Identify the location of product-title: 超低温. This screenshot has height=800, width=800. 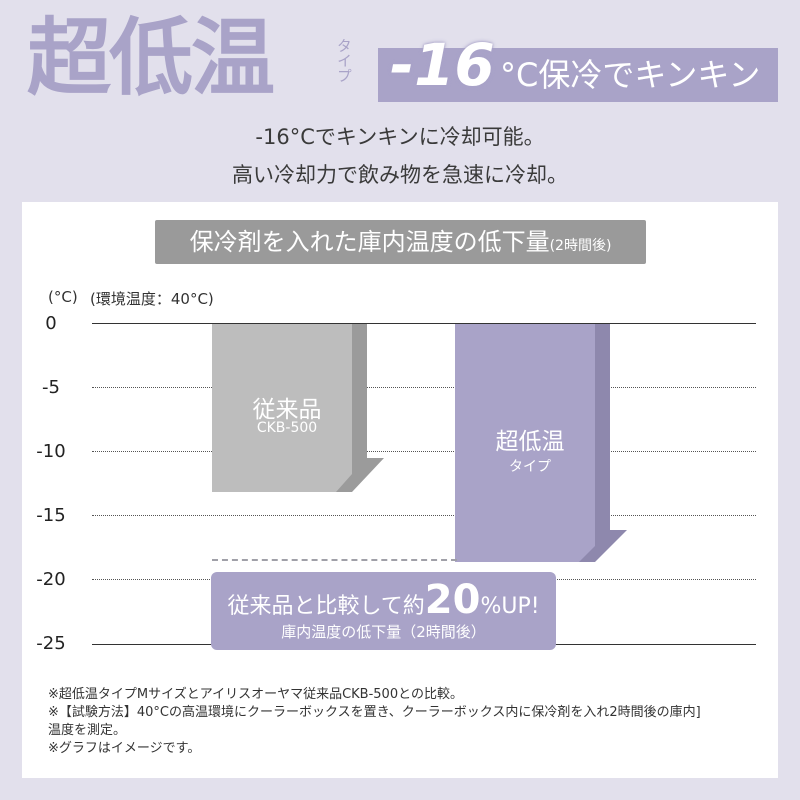
(151, 58).